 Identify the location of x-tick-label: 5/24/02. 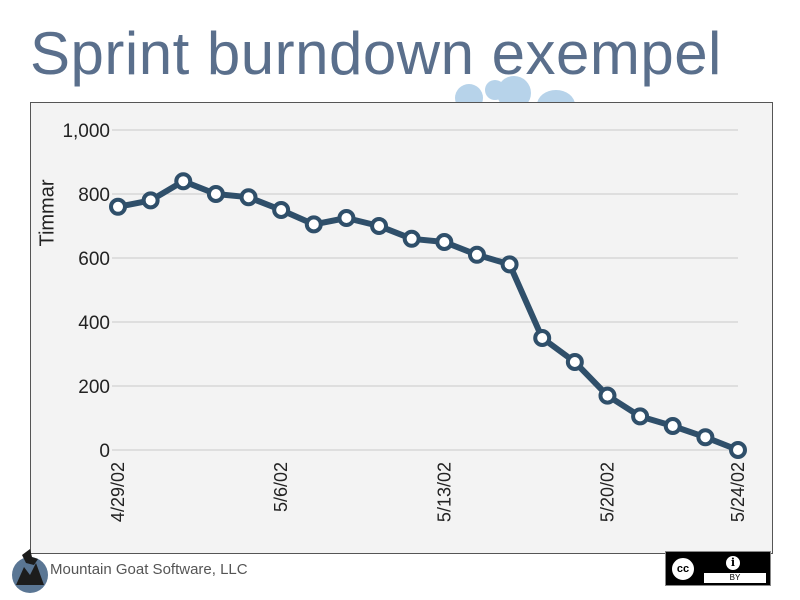
(738, 492).